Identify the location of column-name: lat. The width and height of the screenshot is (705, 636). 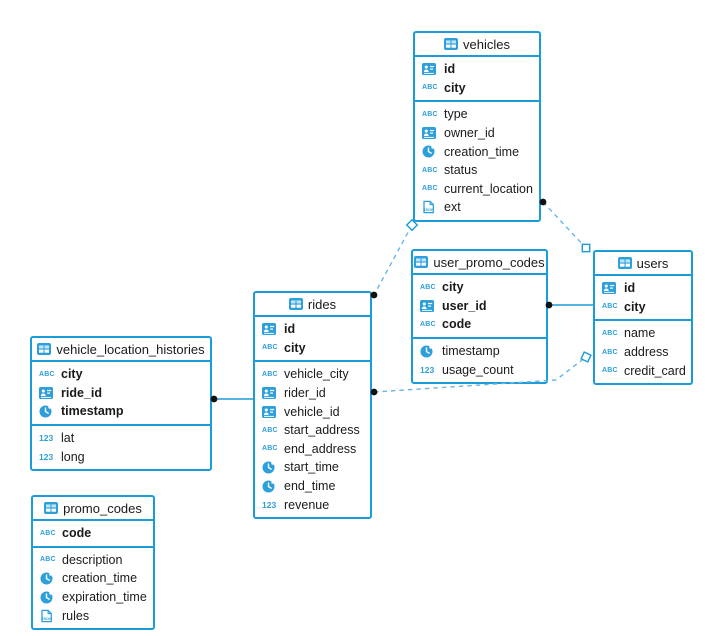
(68, 438).